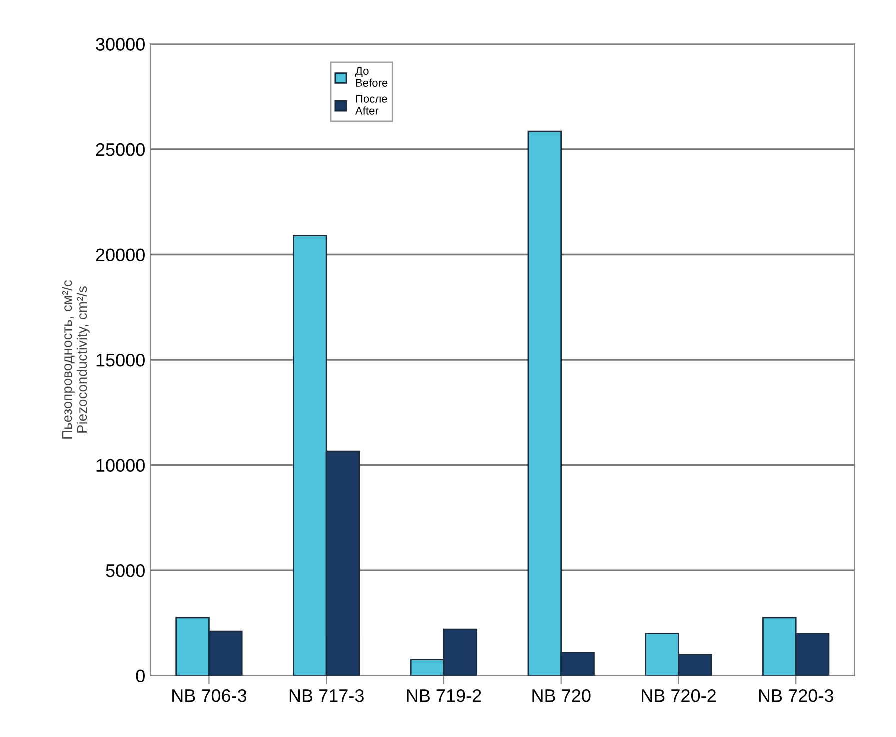  Describe the element at coordinates (561, 696) in the screenshot. I see `x-tick-label: NB 720` at that location.